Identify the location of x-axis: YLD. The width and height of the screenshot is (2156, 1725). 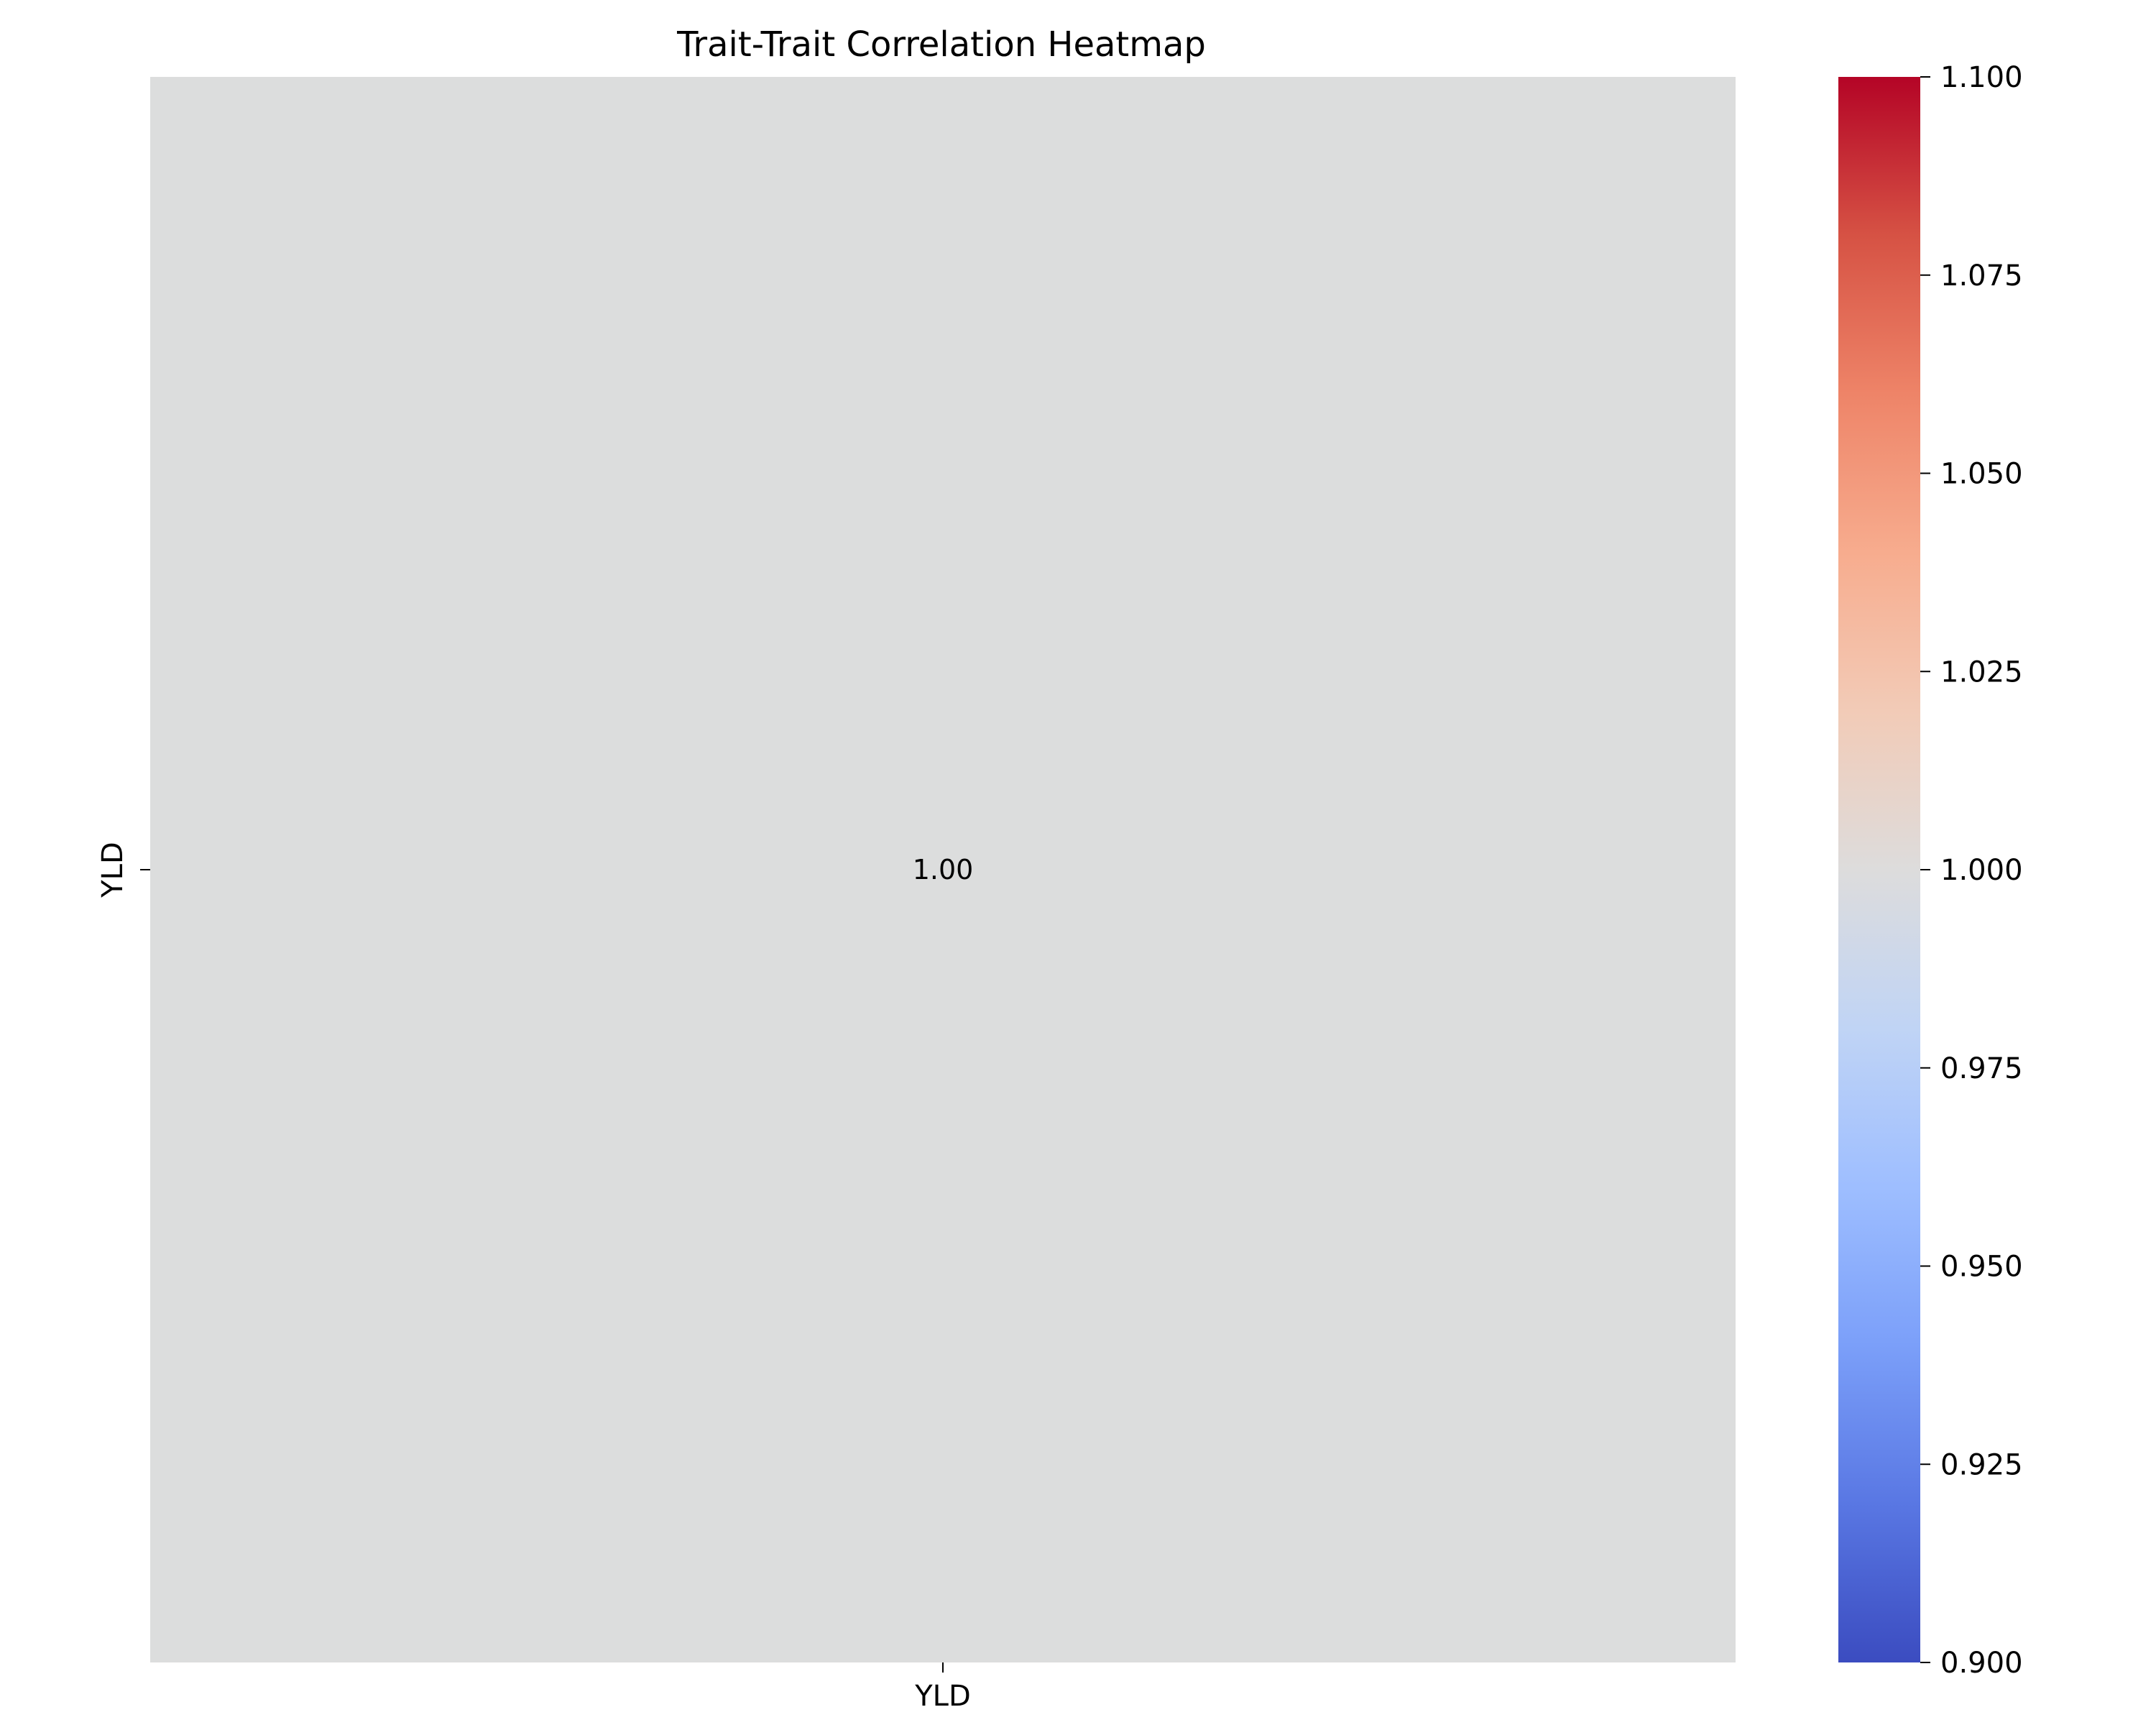
(942, 1687).